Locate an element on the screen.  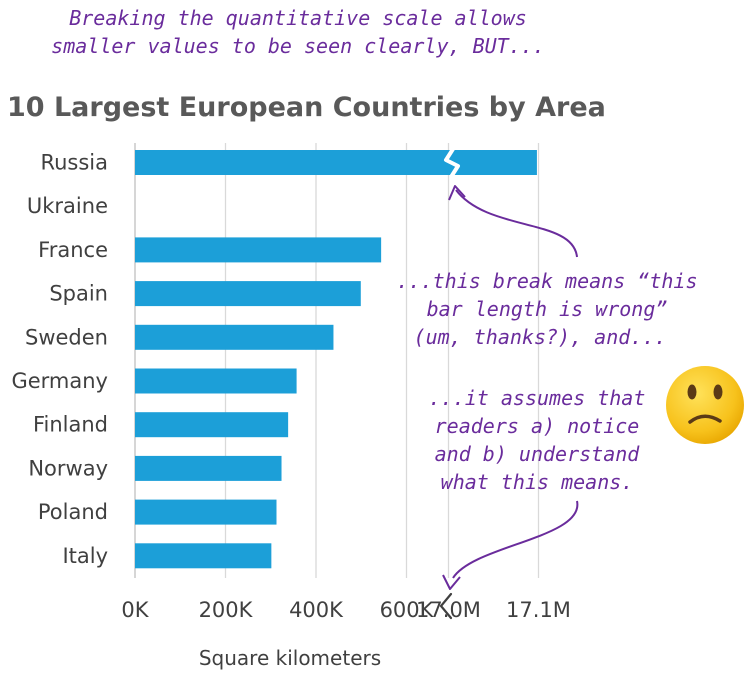
x-tick-label: 17.0M is located at coordinates (448, 610).